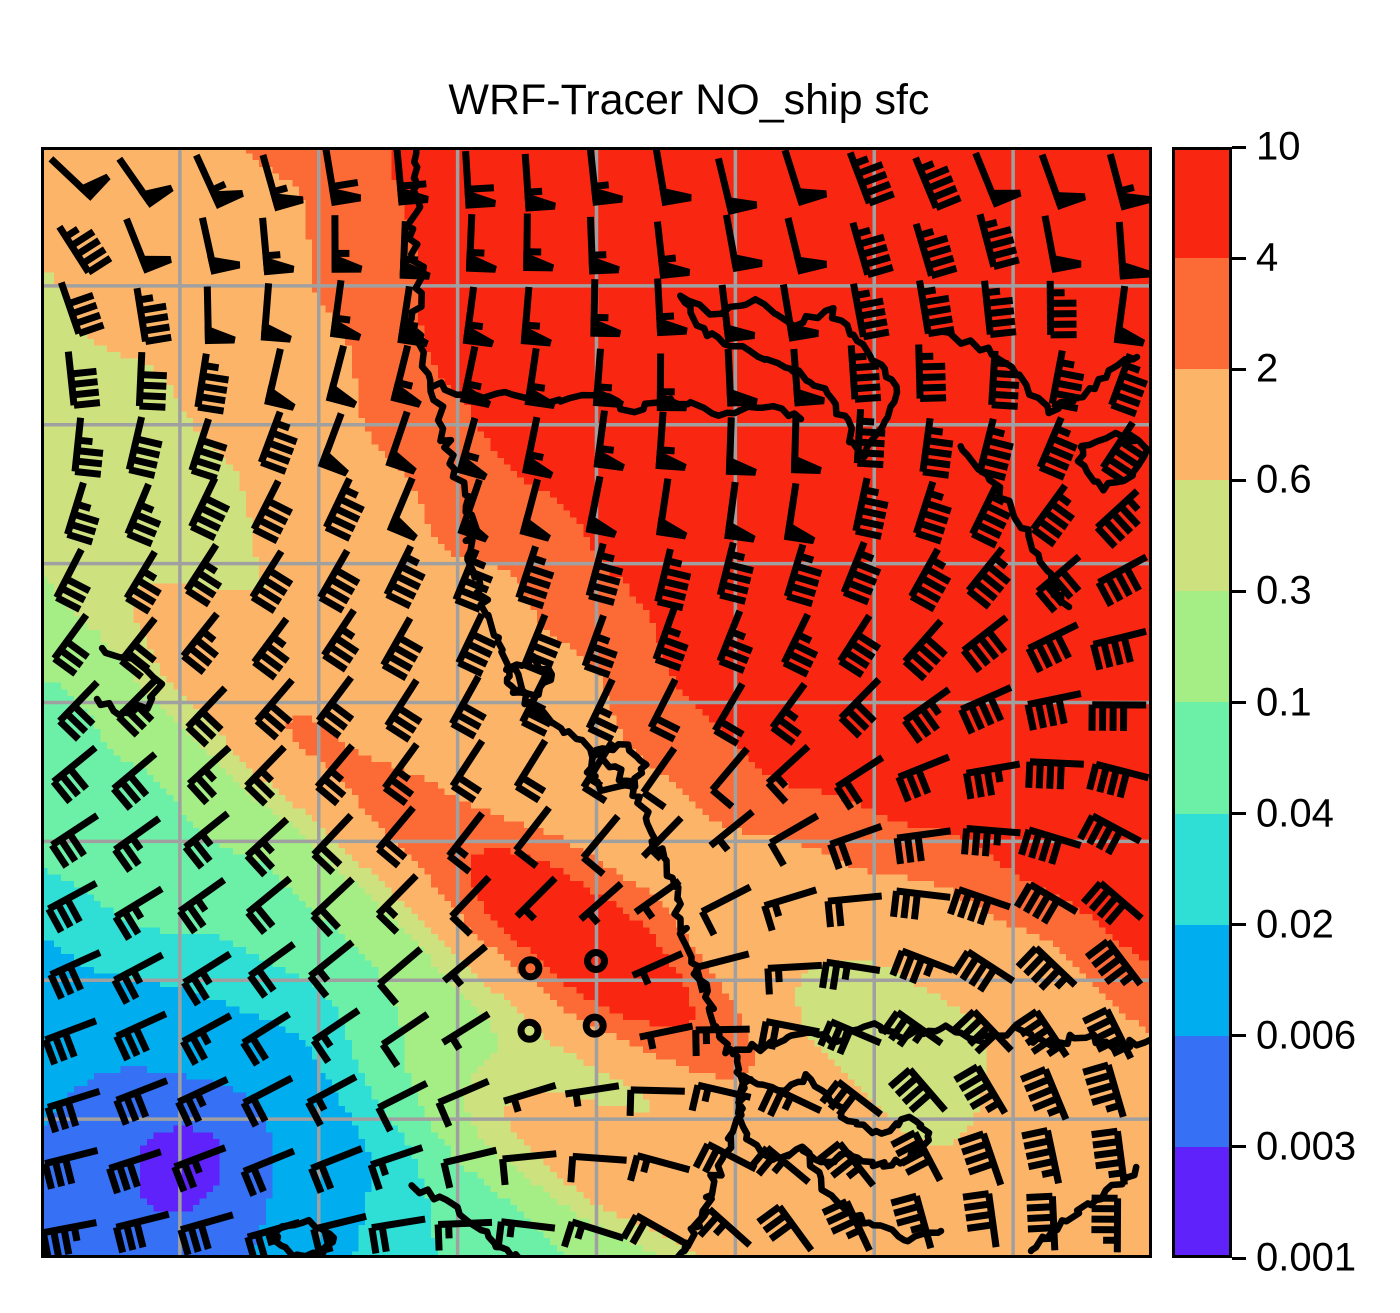 The image size is (1400, 1313). What do you see at coordinates (1202, 980) in the screenshot?
I see `colorbar-band-0.006-0.02` at bounding box center [1202, 980].